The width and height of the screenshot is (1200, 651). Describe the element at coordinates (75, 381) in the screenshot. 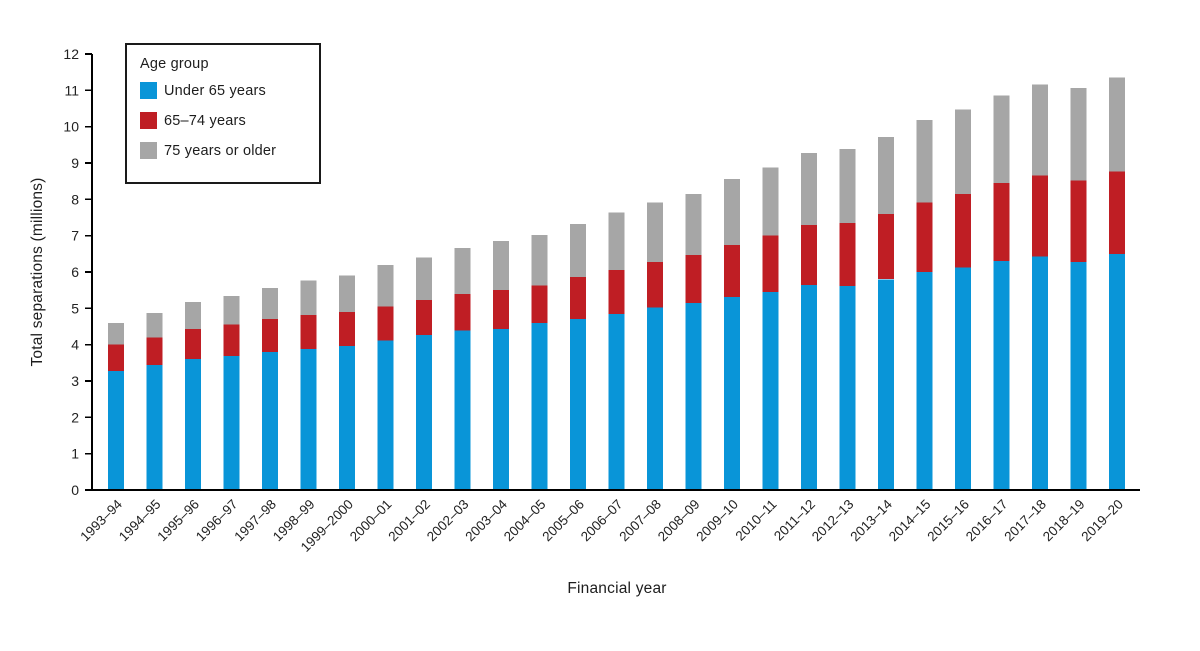

I see `y-tick-label: 3` at that location.